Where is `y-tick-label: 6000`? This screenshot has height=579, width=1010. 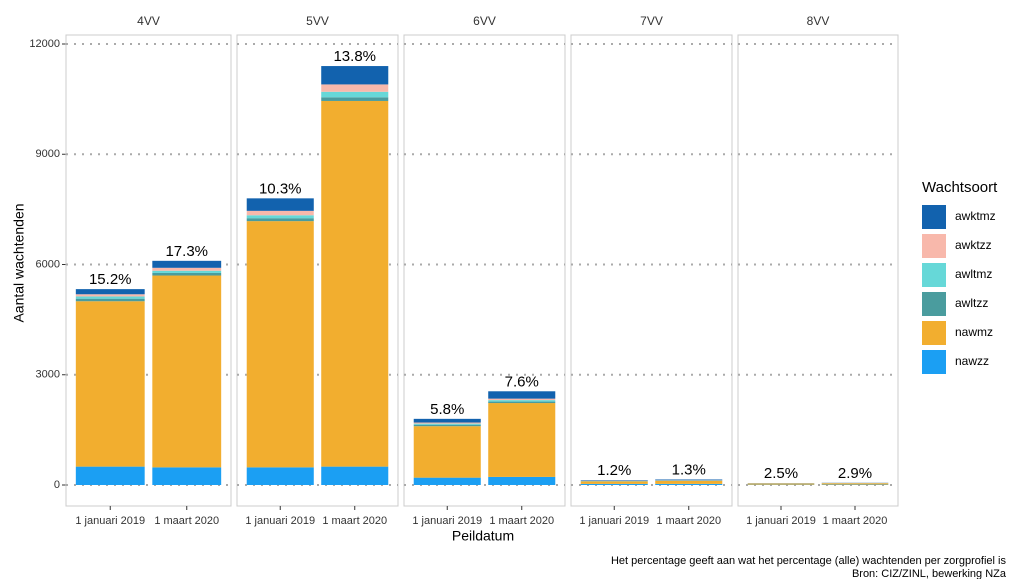 y-tick-label: 6000 is located at coordinates (48, 264).